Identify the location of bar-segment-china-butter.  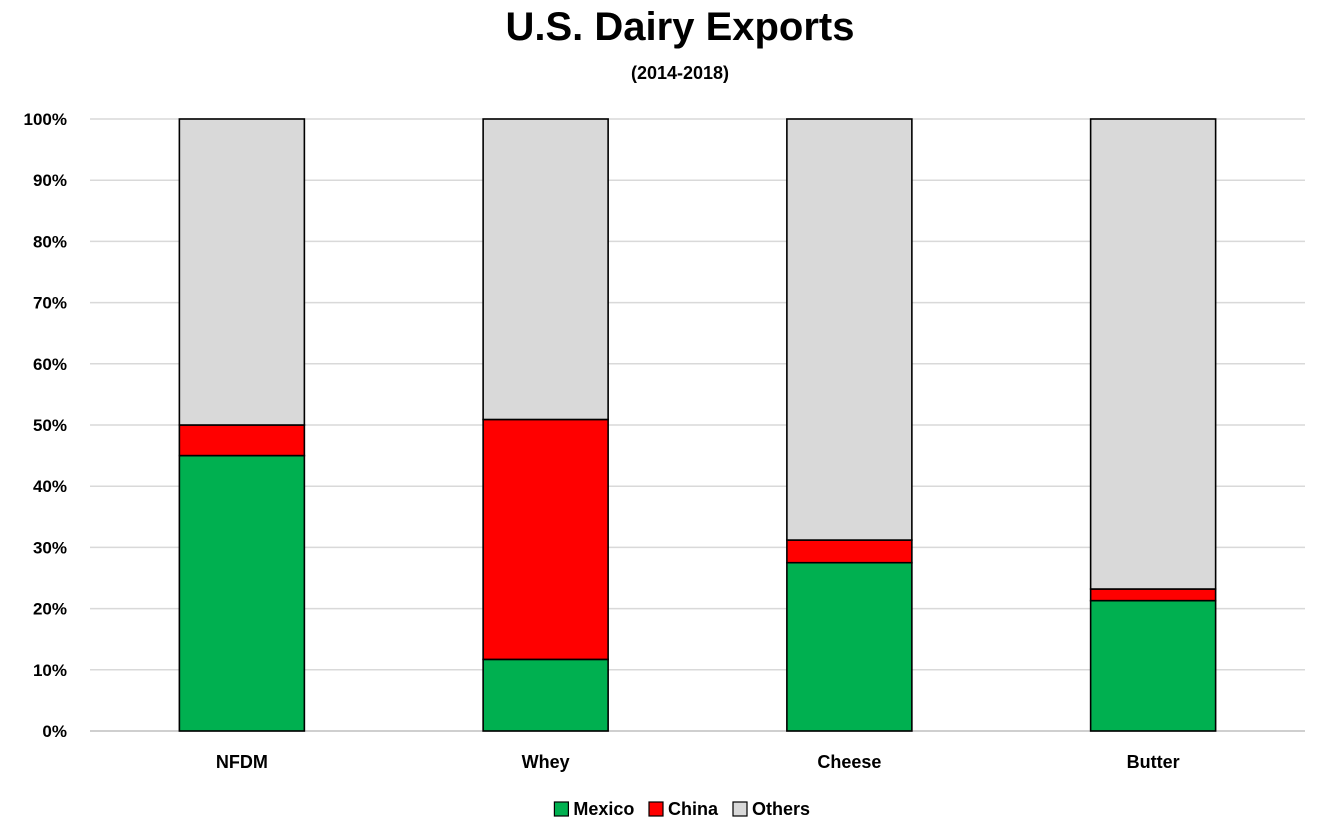
(1153, 595).